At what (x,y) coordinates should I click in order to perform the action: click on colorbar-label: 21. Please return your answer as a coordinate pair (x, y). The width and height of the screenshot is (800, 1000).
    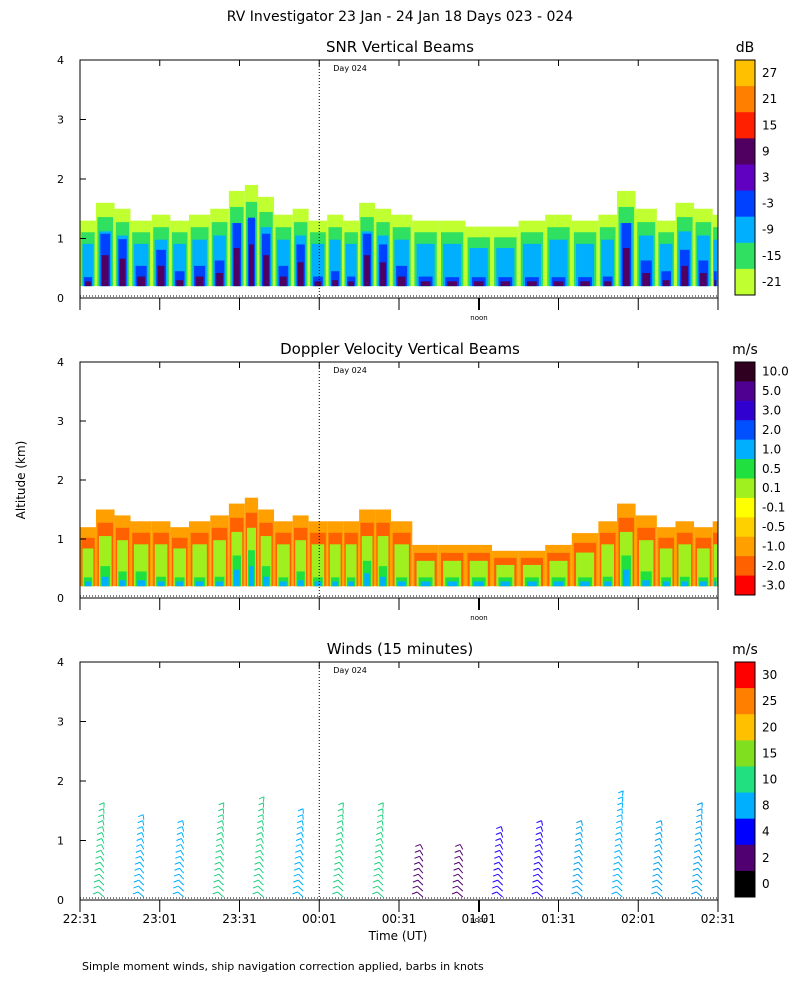
    Looking at the image, I should click on (769, 99).